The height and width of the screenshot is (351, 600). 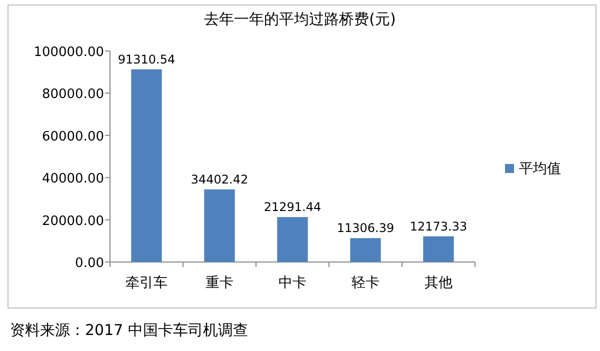 I want to click on y-tick-label: 20000.00, so click(x=73, y=221).